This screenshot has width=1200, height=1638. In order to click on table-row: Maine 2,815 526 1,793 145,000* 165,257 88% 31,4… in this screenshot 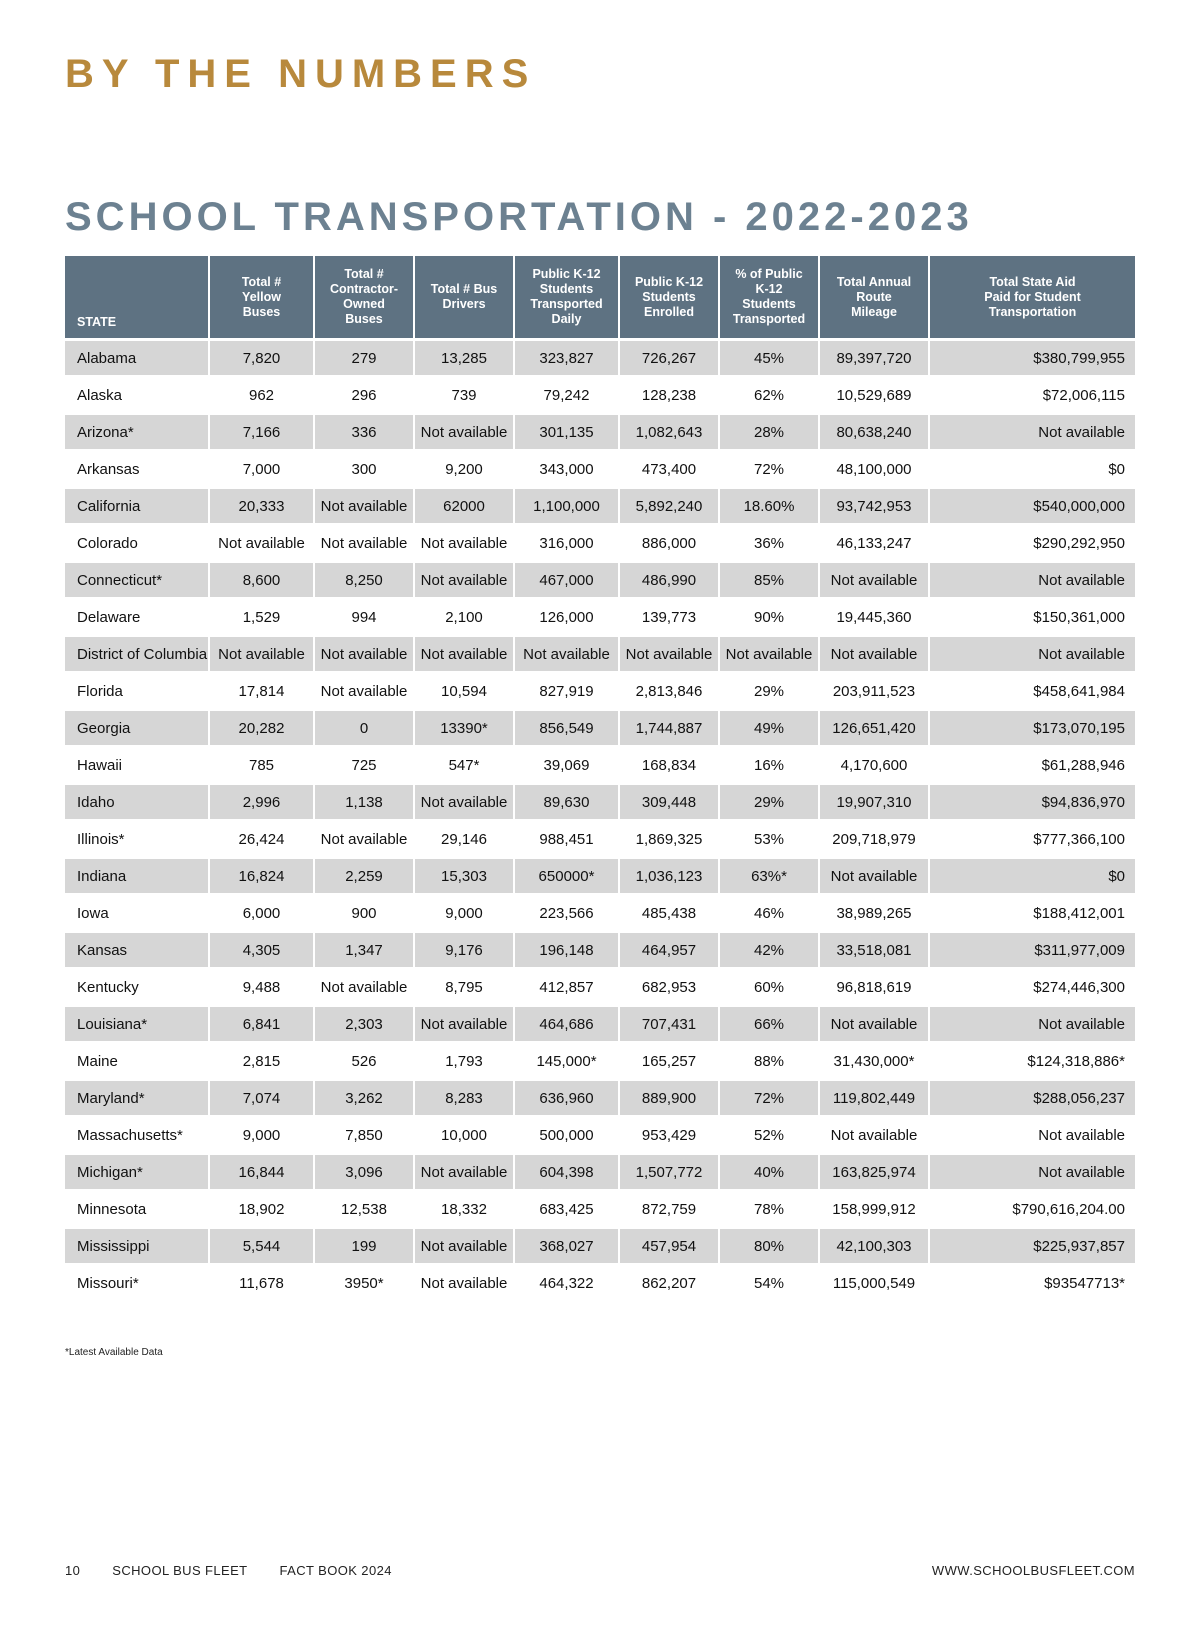, I will do `click(600, 1062)`.